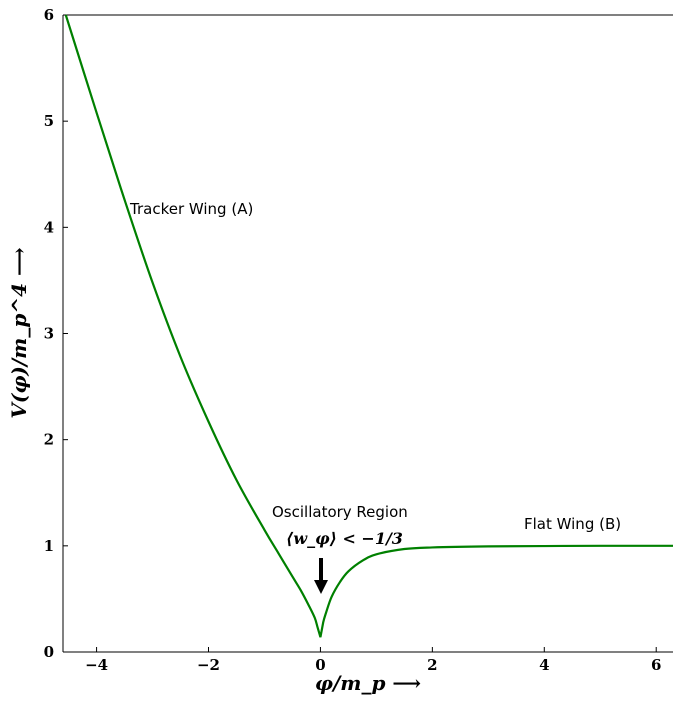  What do you see at coordinates (208, 665) in the screenshot?
I see `x-tick-label: −2` at bounding box center [208, 665].